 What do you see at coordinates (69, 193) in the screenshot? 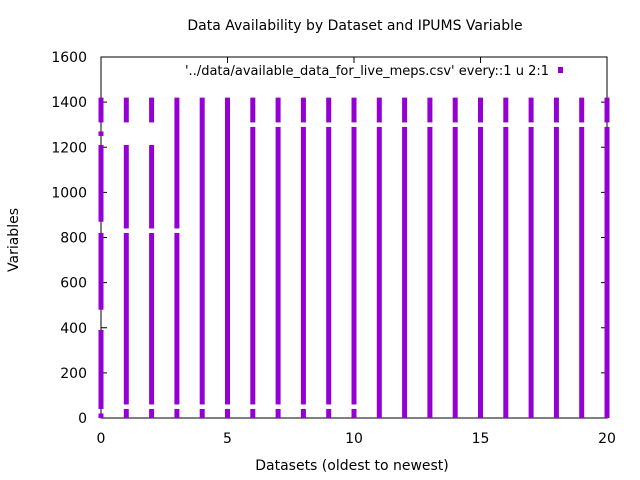
I see `y-tick-label: 1000` at bounding box center [69, 193].